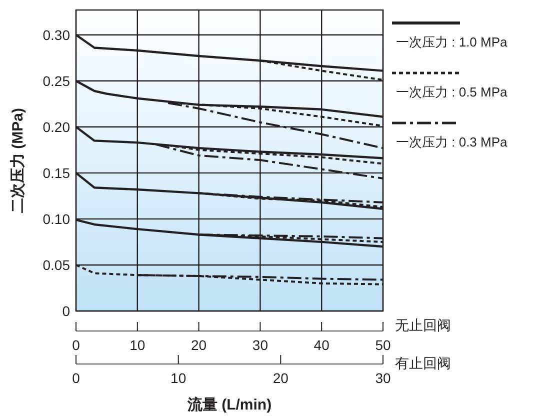 This screenshot has width=534, height=418. What do you see at coordinates (452, 92) in the screenshot?
I see `legend: 一次压力 : 0.5 MPa` at bounding box center [452, 92].